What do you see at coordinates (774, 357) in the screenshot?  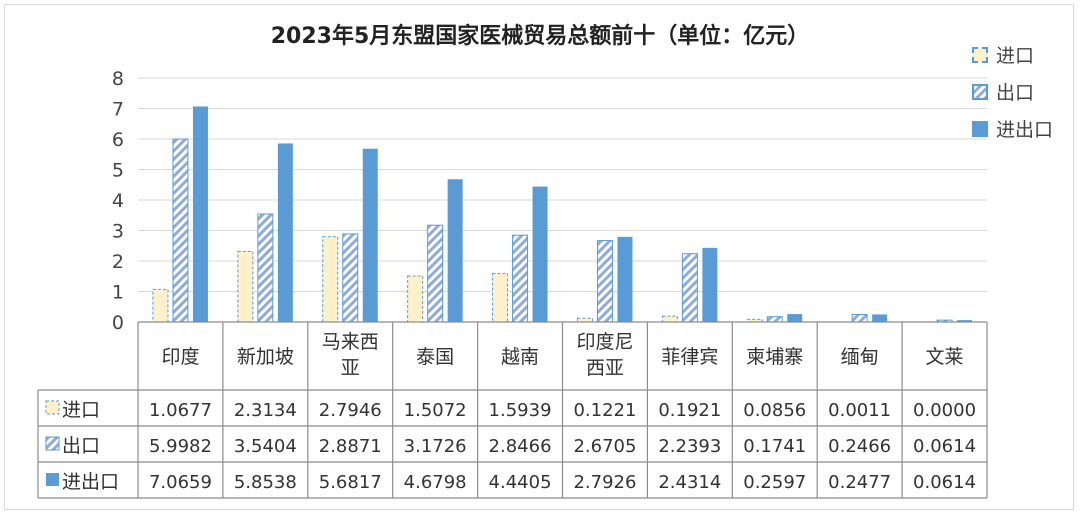 I see `category-label: 柬埔寨` at bounding box center [774, 357].